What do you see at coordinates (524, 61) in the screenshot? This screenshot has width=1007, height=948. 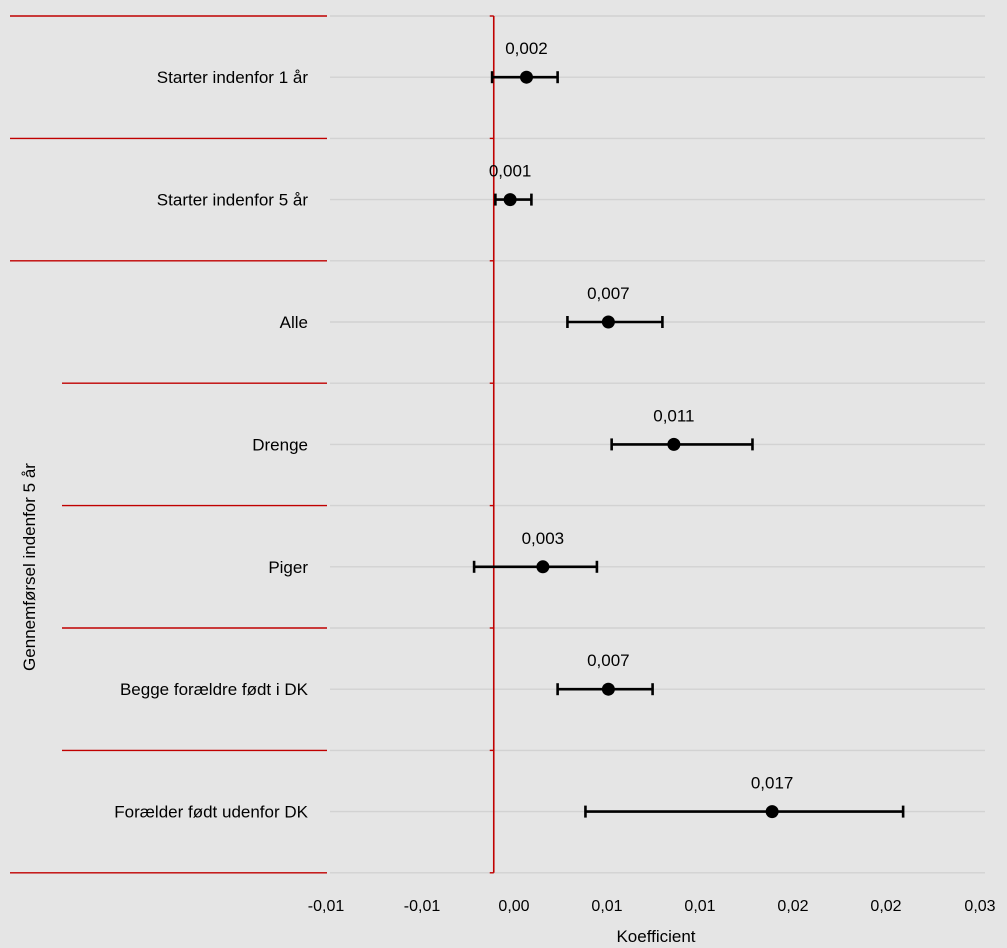 I see `estimate-row: 0,002` at bounding box center [524, 61].